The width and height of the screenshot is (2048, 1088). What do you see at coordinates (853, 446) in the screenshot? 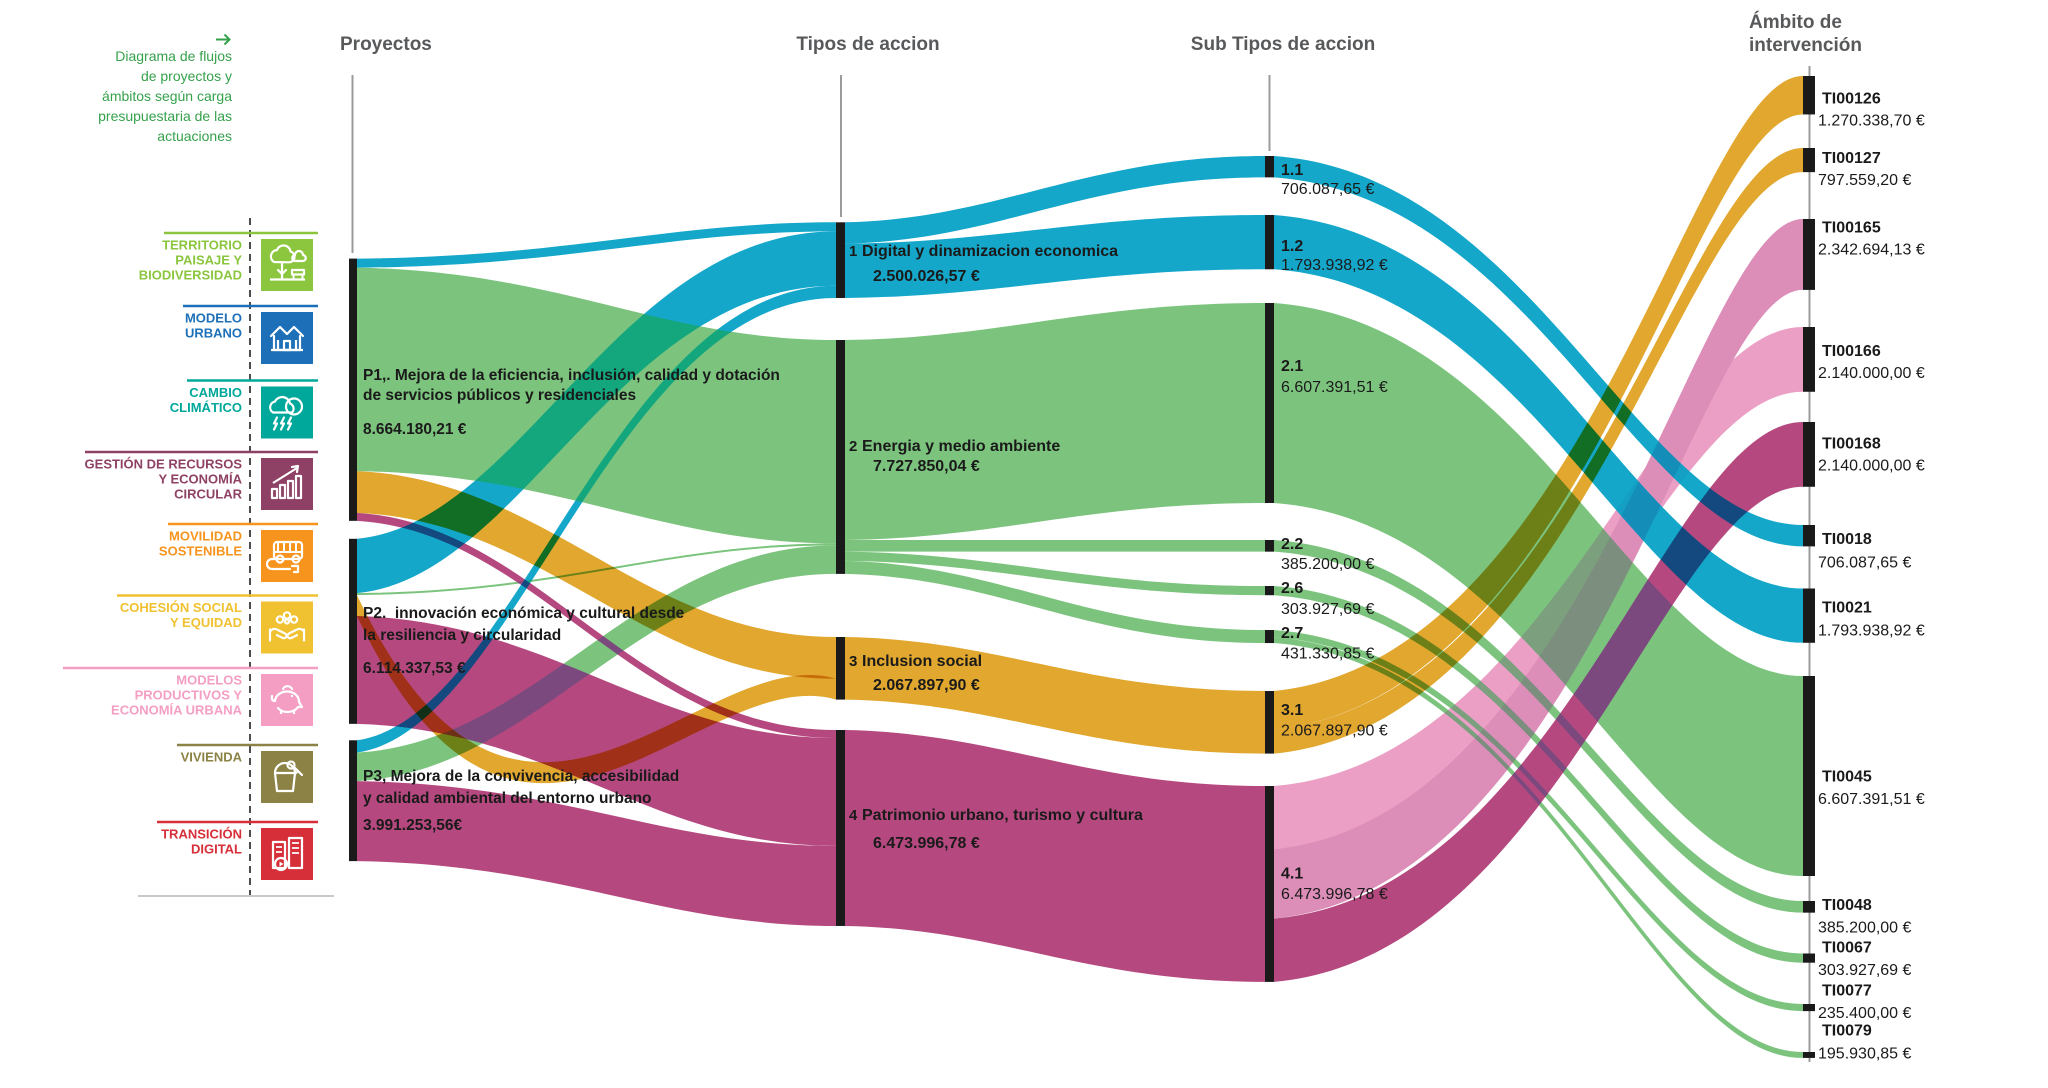
I see `svg-text: 2` at bounding box center [853, 446].